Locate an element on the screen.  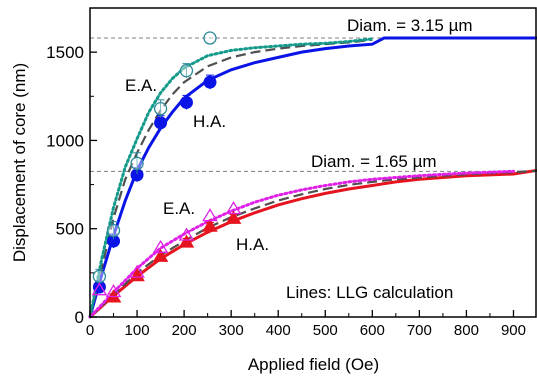
annotation-hard-axis-small: H.A. is located at coordinates (252, 244).